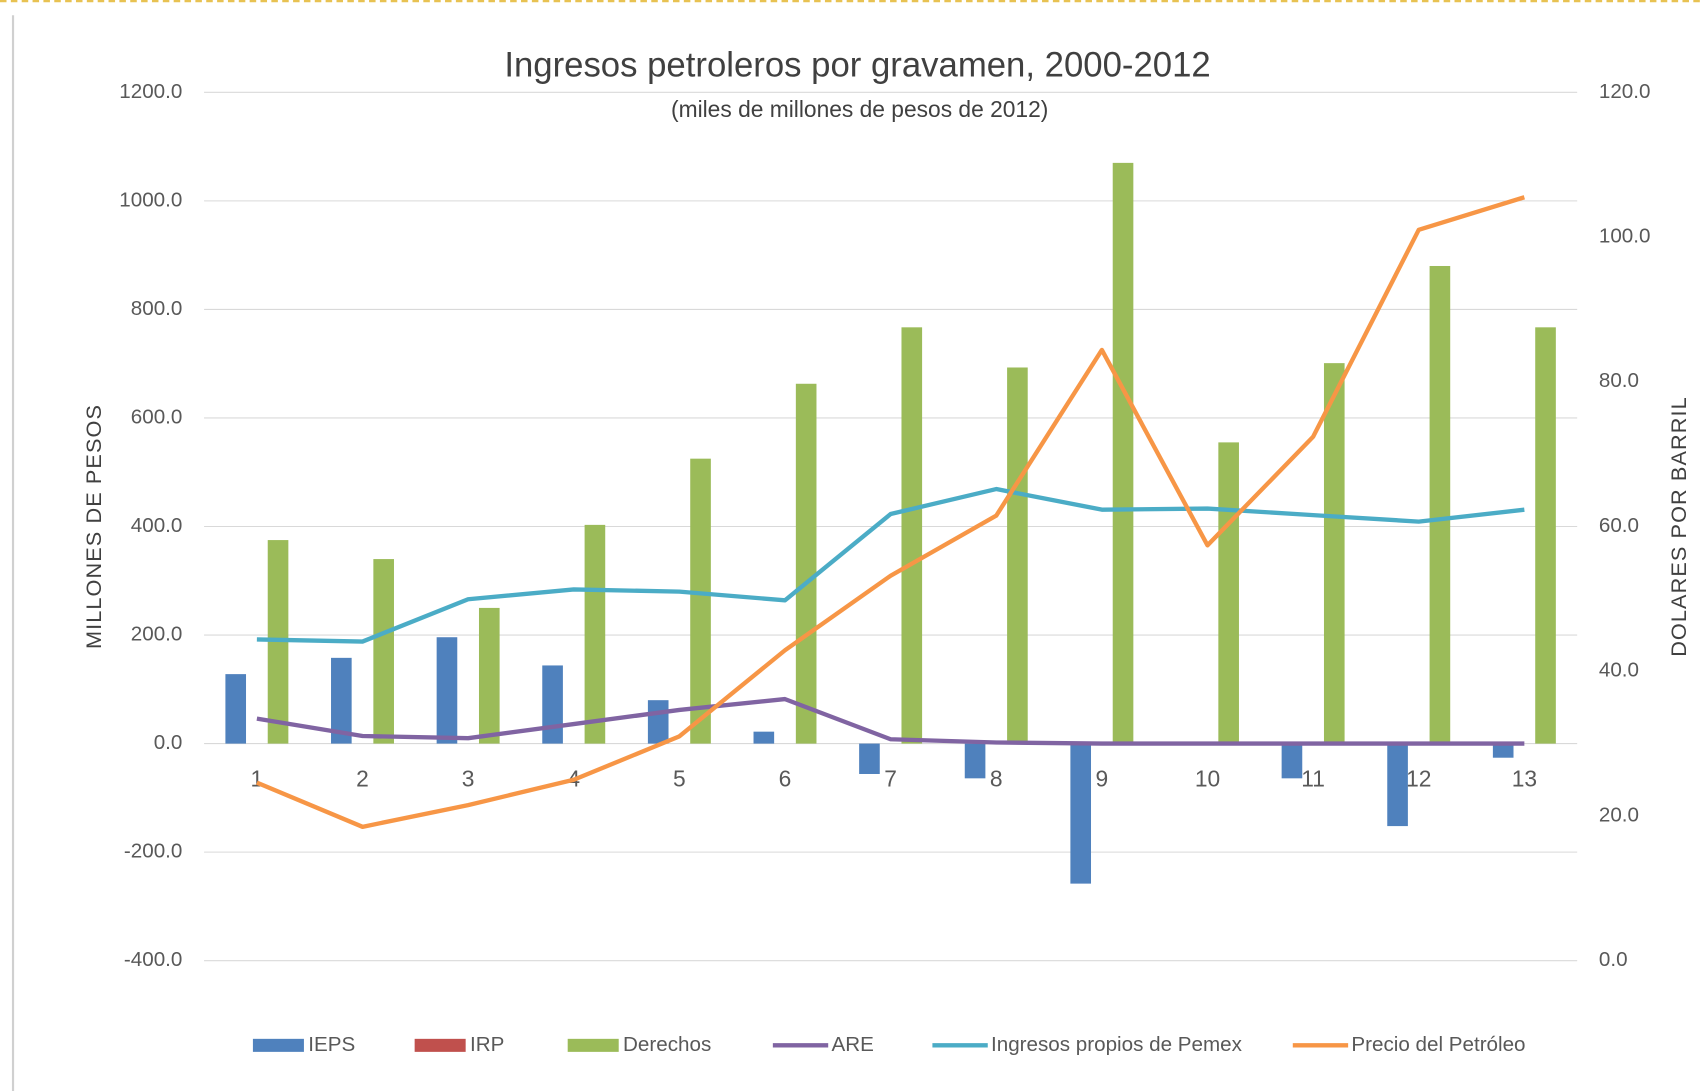 This screenshot has width=1702, height=1091. Describe the element at coordinates (331, 1044) in the screenshot. I see `legend-label: IEPS` at that location.